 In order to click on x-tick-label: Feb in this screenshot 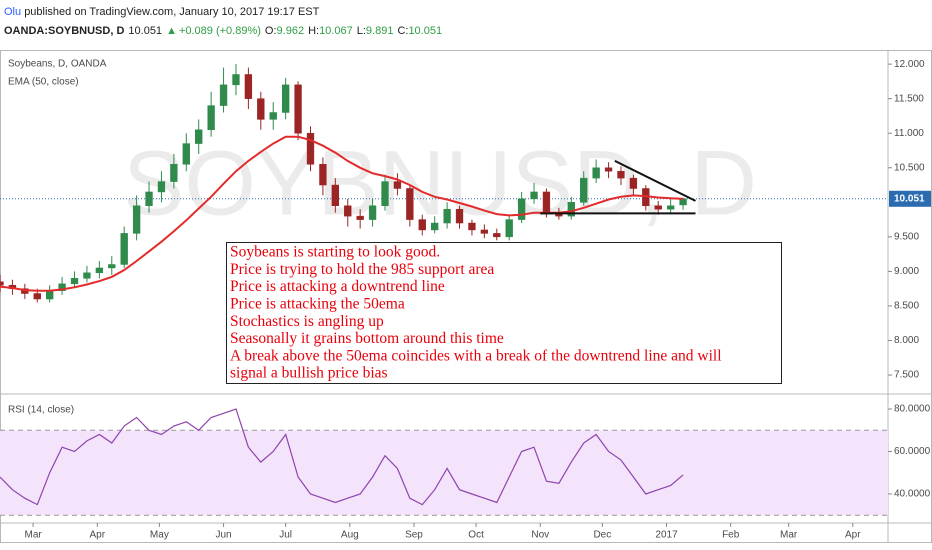, I will do `click(731, 535)`.